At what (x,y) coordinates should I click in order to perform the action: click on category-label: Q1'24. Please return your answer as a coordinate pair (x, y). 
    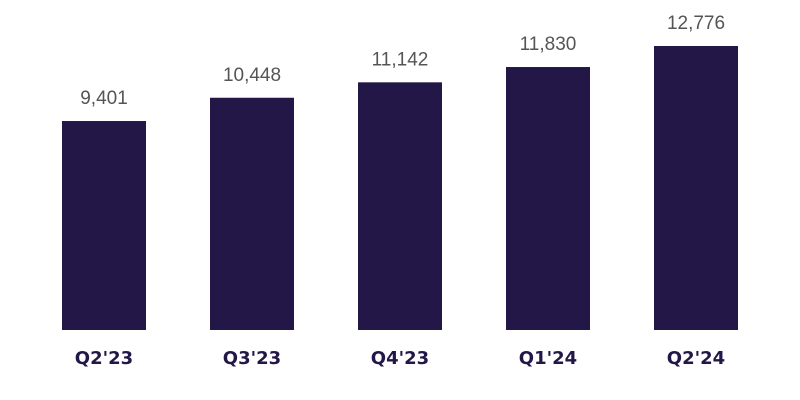
    Looking at the image, I should click on (548, 358).